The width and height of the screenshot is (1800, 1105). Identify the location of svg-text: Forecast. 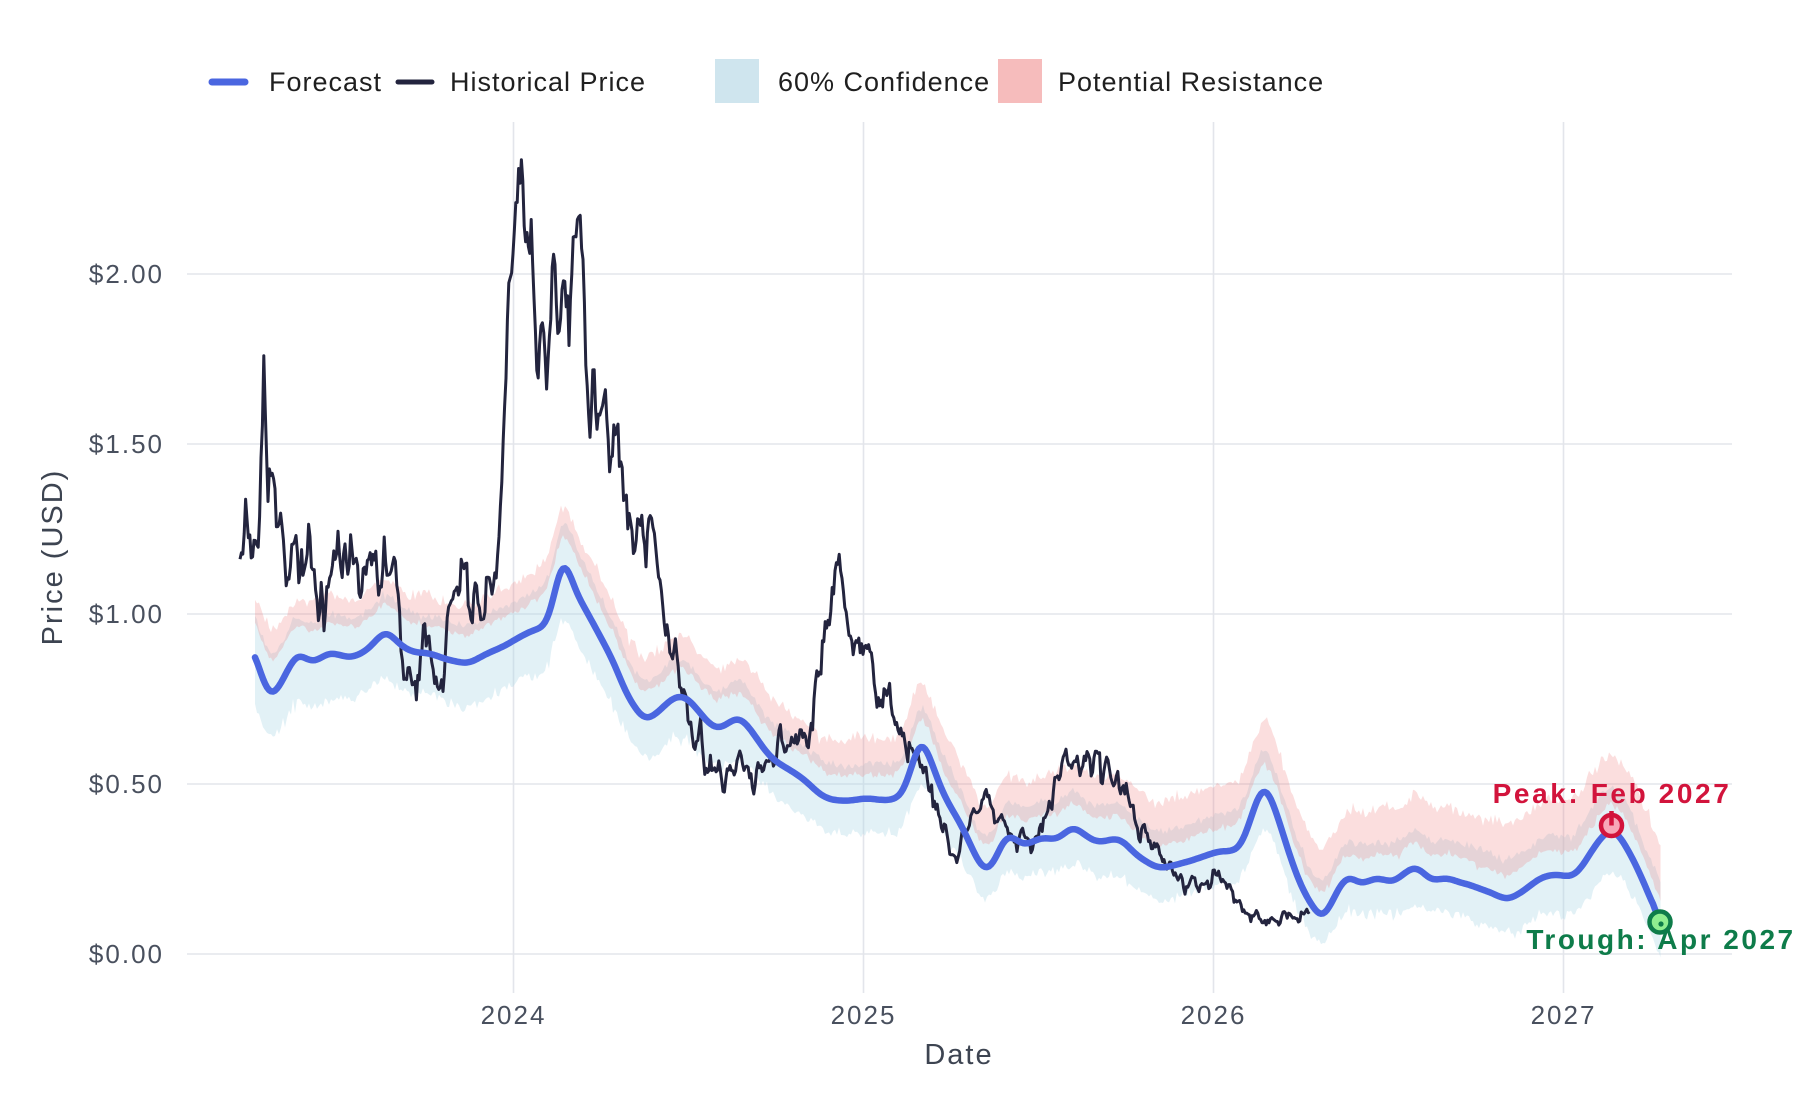
(325, 82).